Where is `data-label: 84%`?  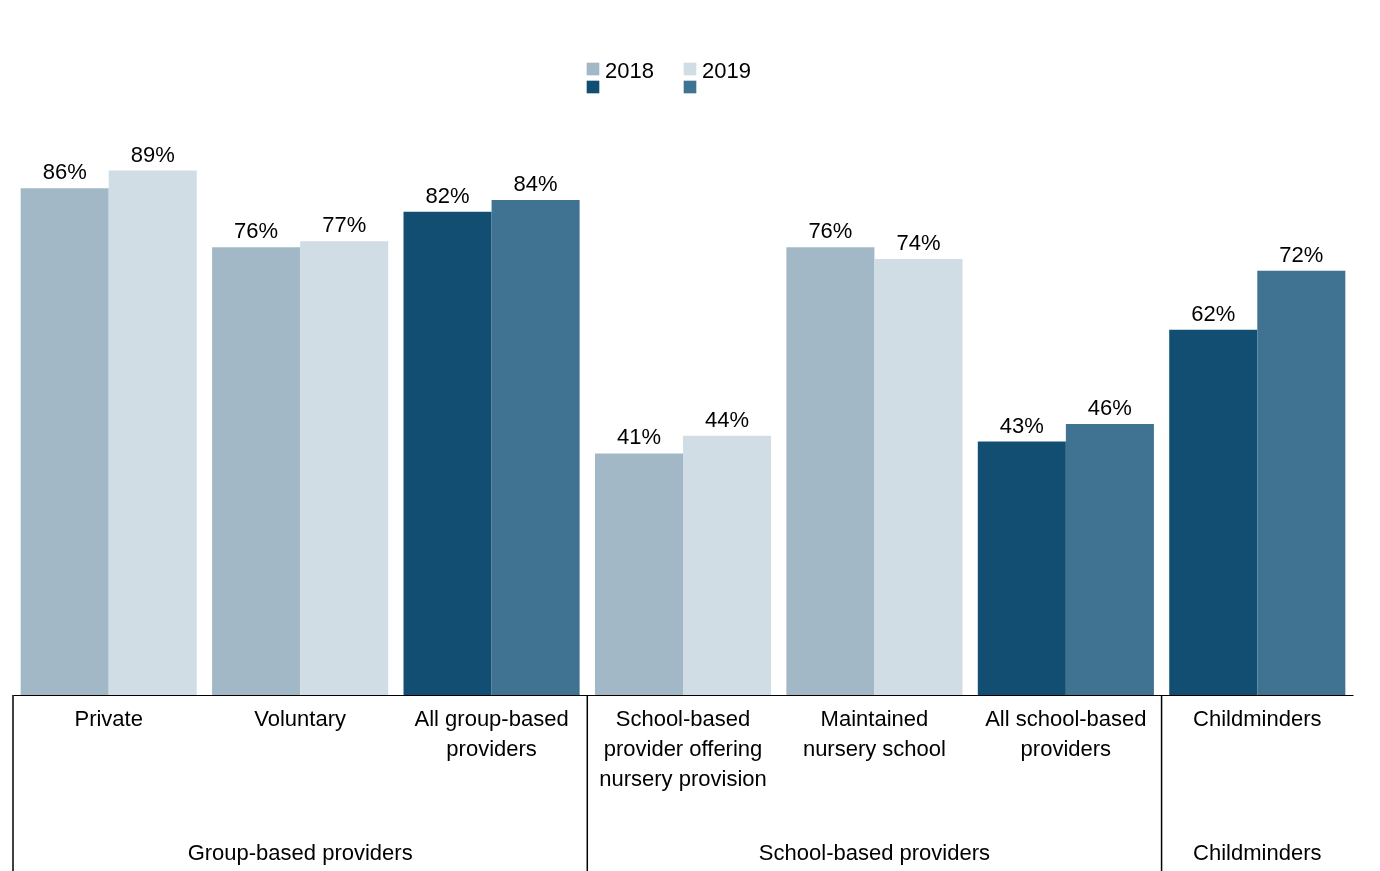 data-label: 84% is located at coordinates (535, 184).